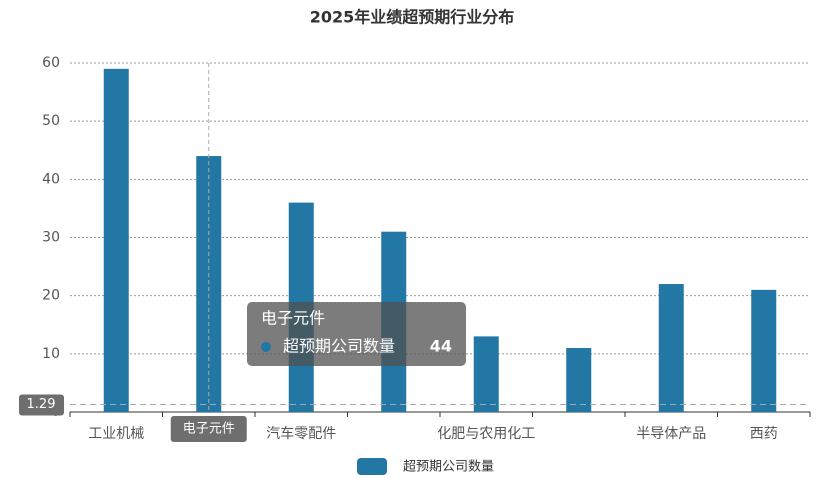  I want to click on y-tick-label: 60, so click(51, 63).